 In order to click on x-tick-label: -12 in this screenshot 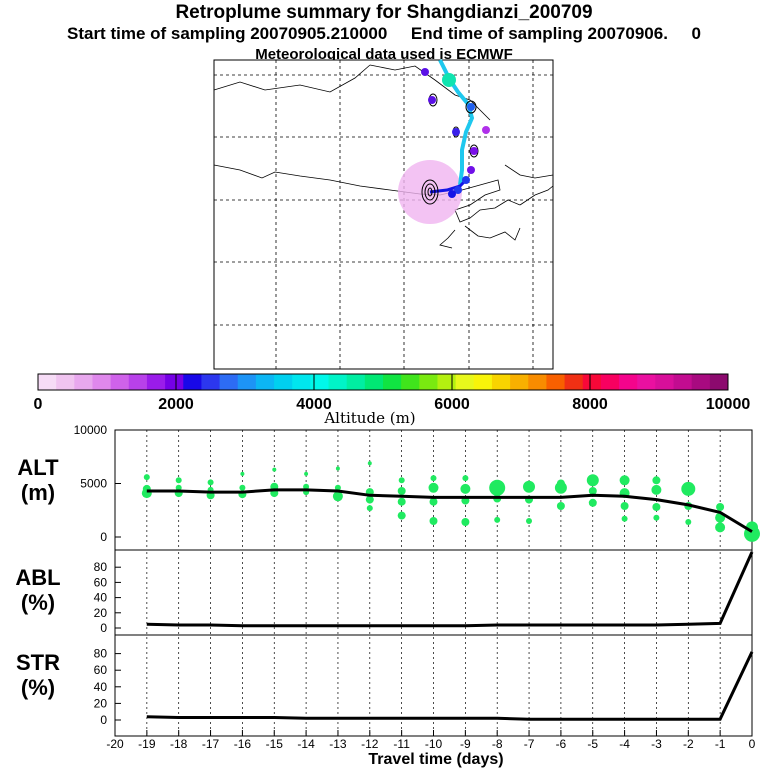, I will do `click(370, 744)`.